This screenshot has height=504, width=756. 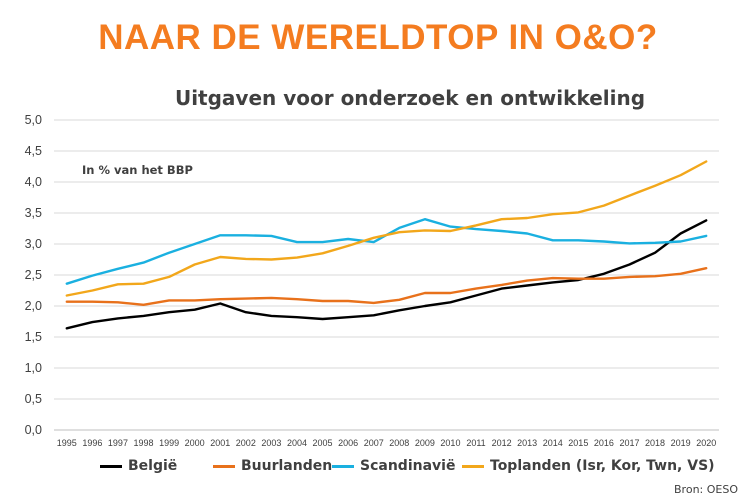 I want to click on legend-item: Toplanden (Isr, Kor, Twn, VS), so click(x=588, y=466).